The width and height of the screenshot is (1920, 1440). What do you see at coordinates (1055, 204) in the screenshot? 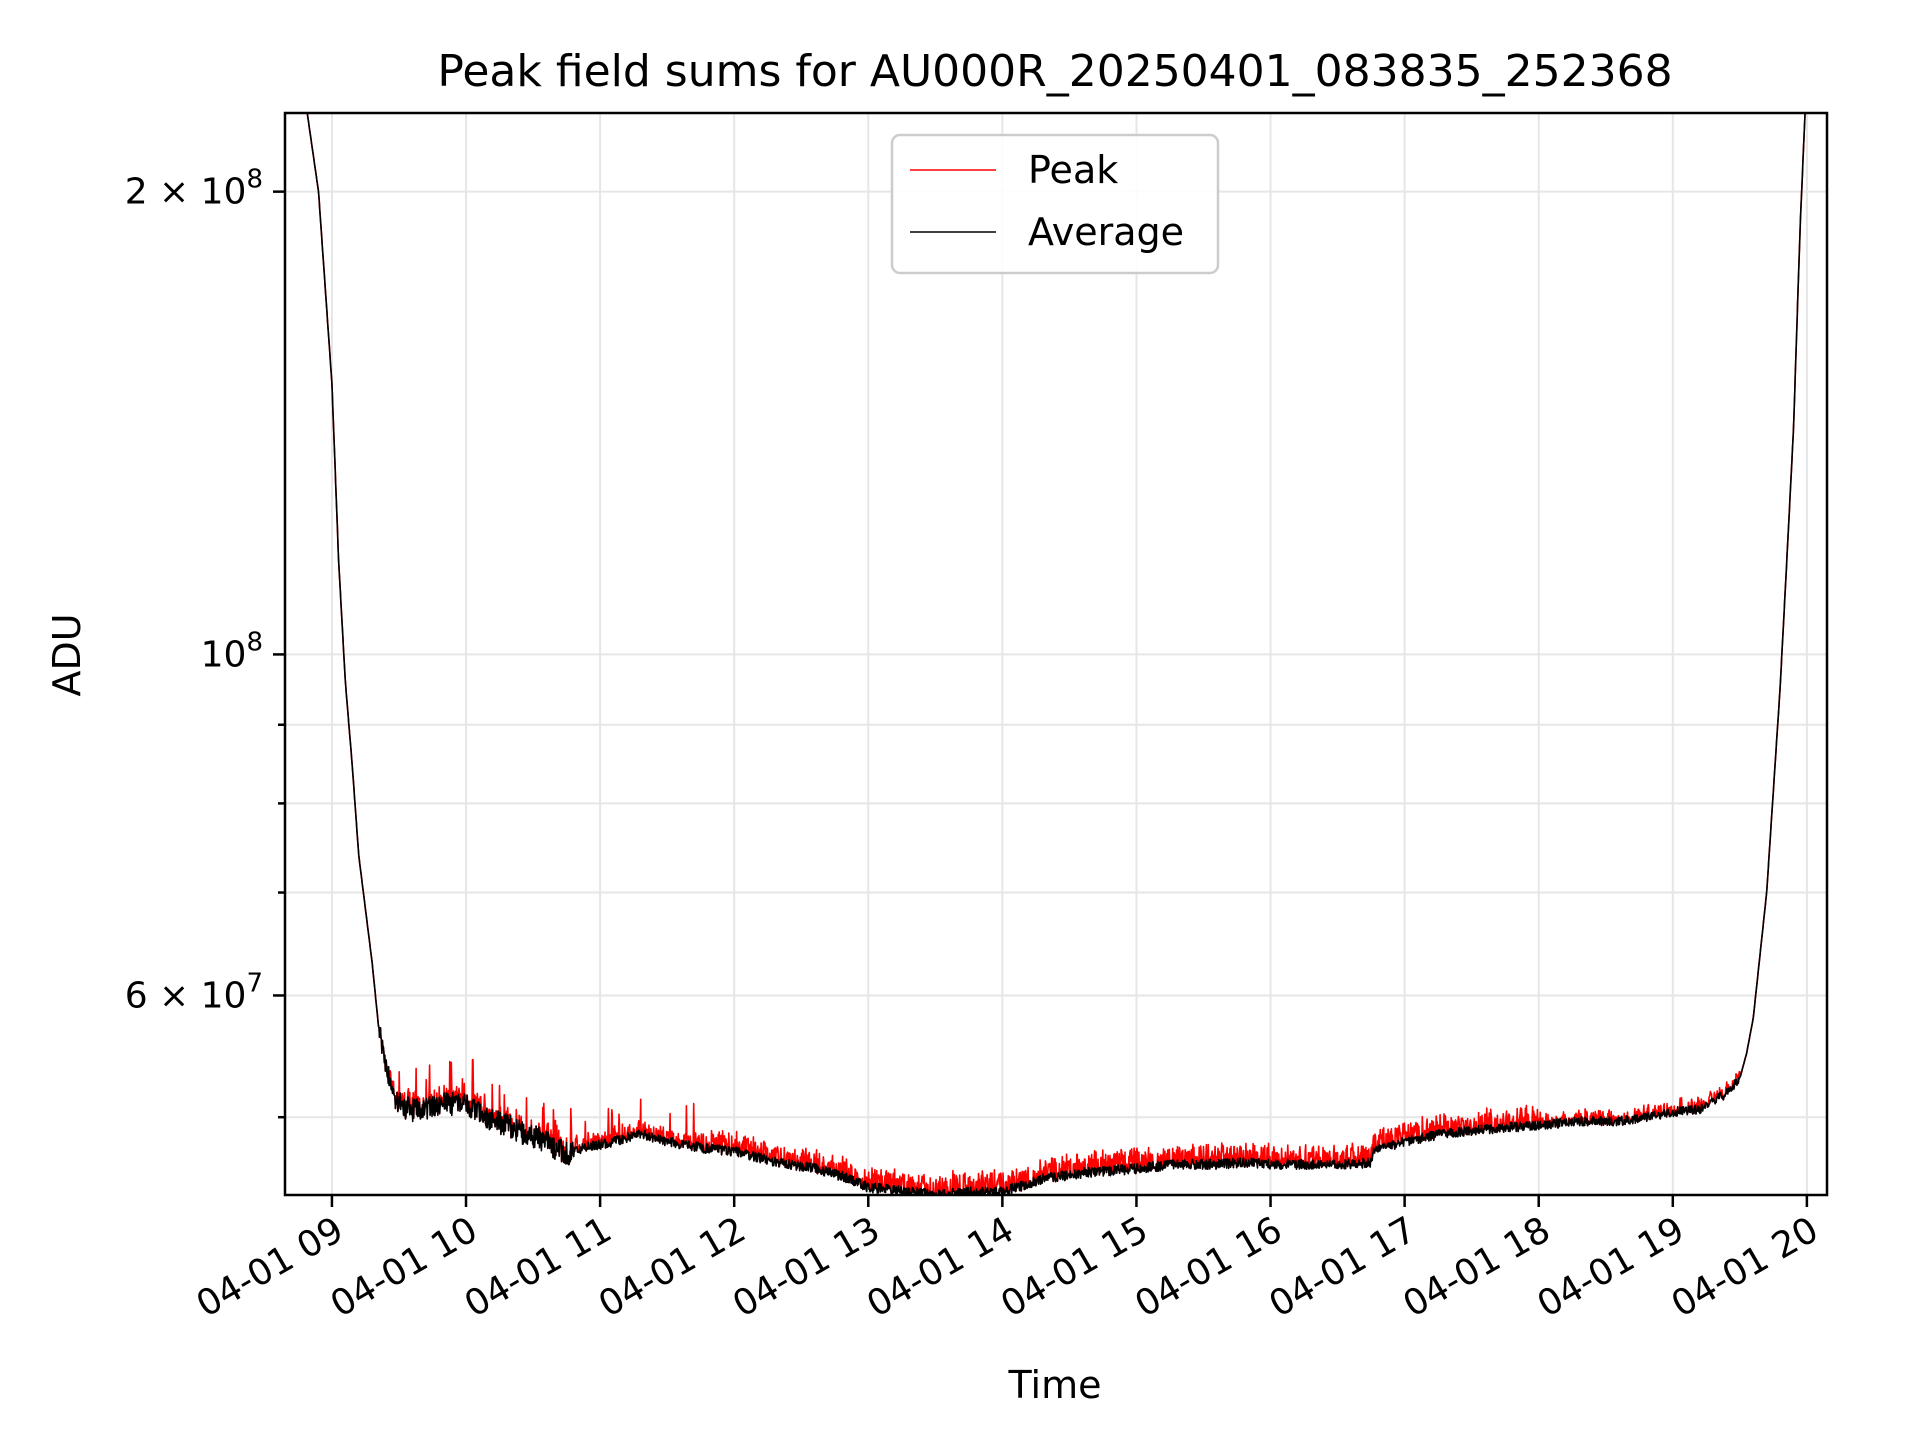
I see `legend: Peak Average` at bounding box center [1055, 204].